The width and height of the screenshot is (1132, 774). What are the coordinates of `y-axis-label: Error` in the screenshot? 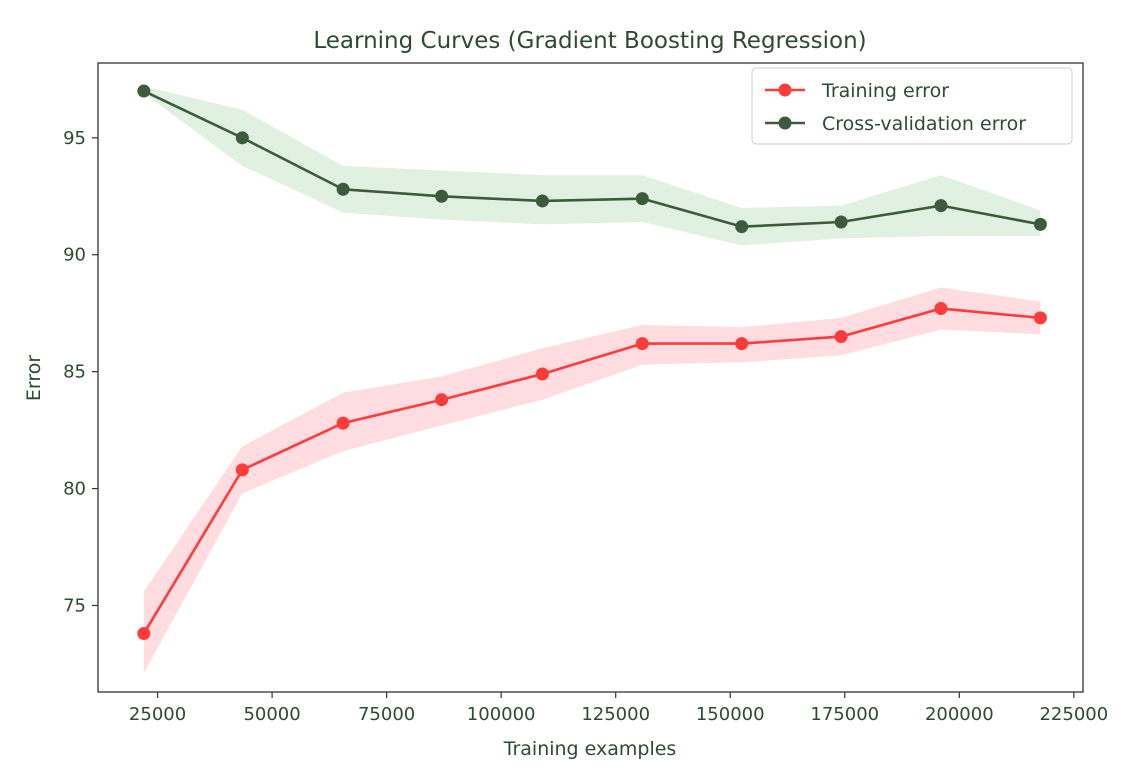 It's located at (34, 378).